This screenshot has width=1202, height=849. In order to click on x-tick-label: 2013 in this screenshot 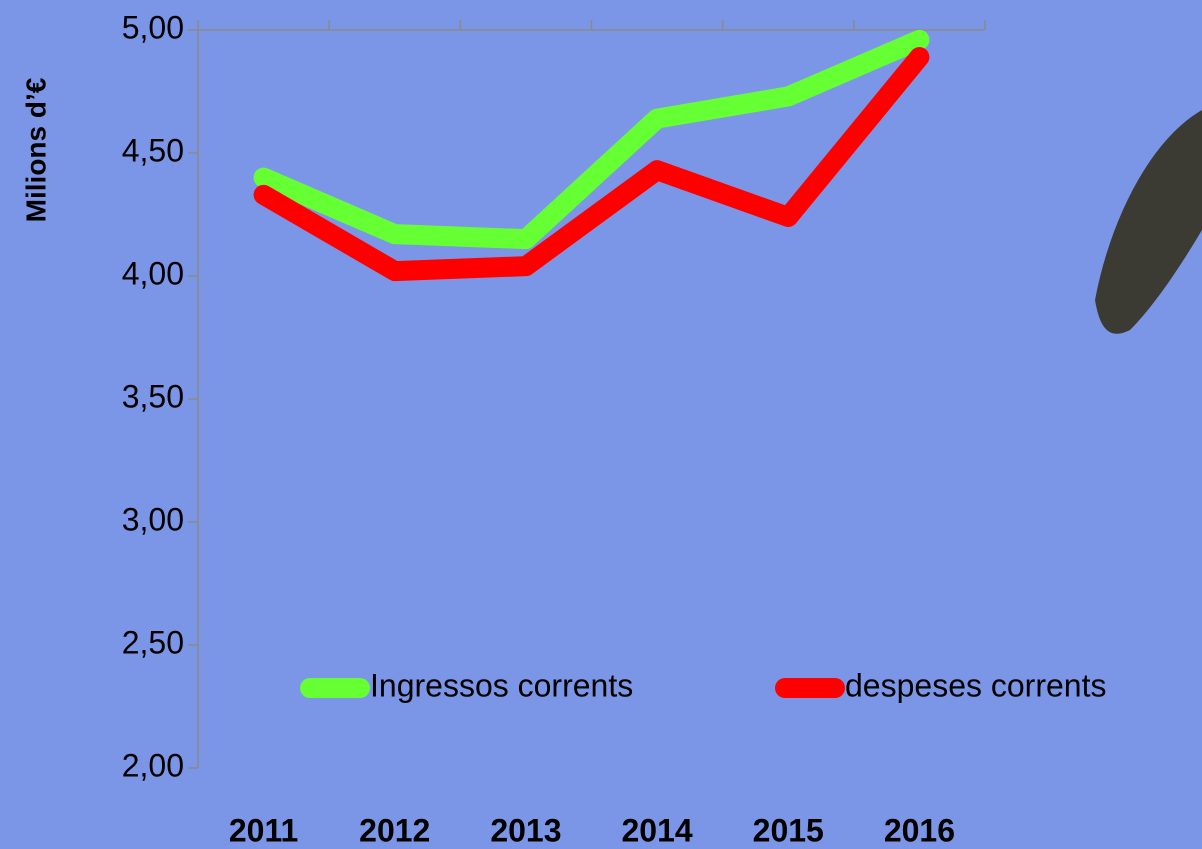, I will do `click(525, 830)`.